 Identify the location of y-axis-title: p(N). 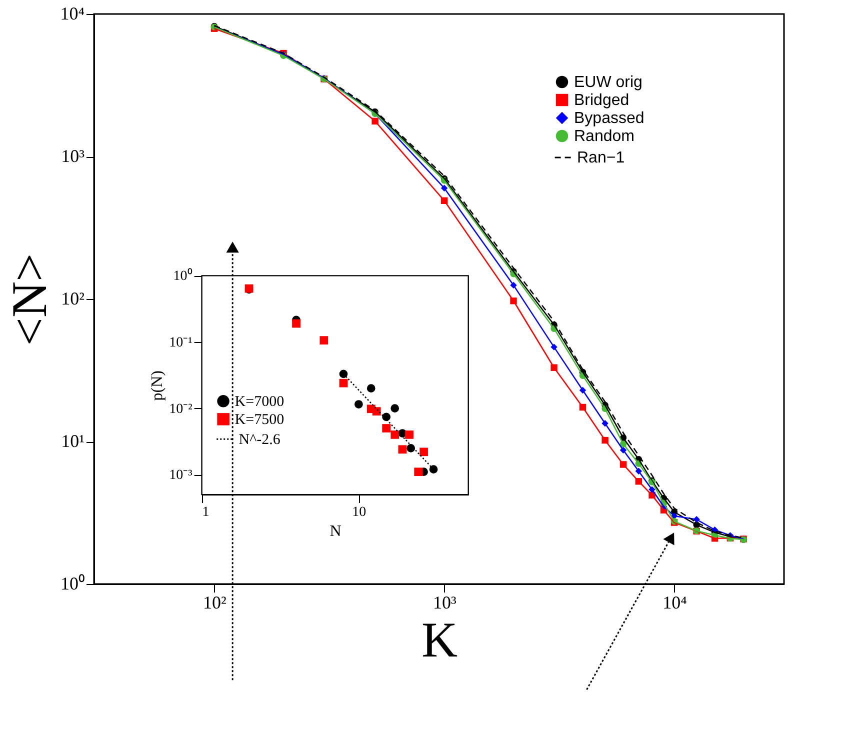
(157, 385).